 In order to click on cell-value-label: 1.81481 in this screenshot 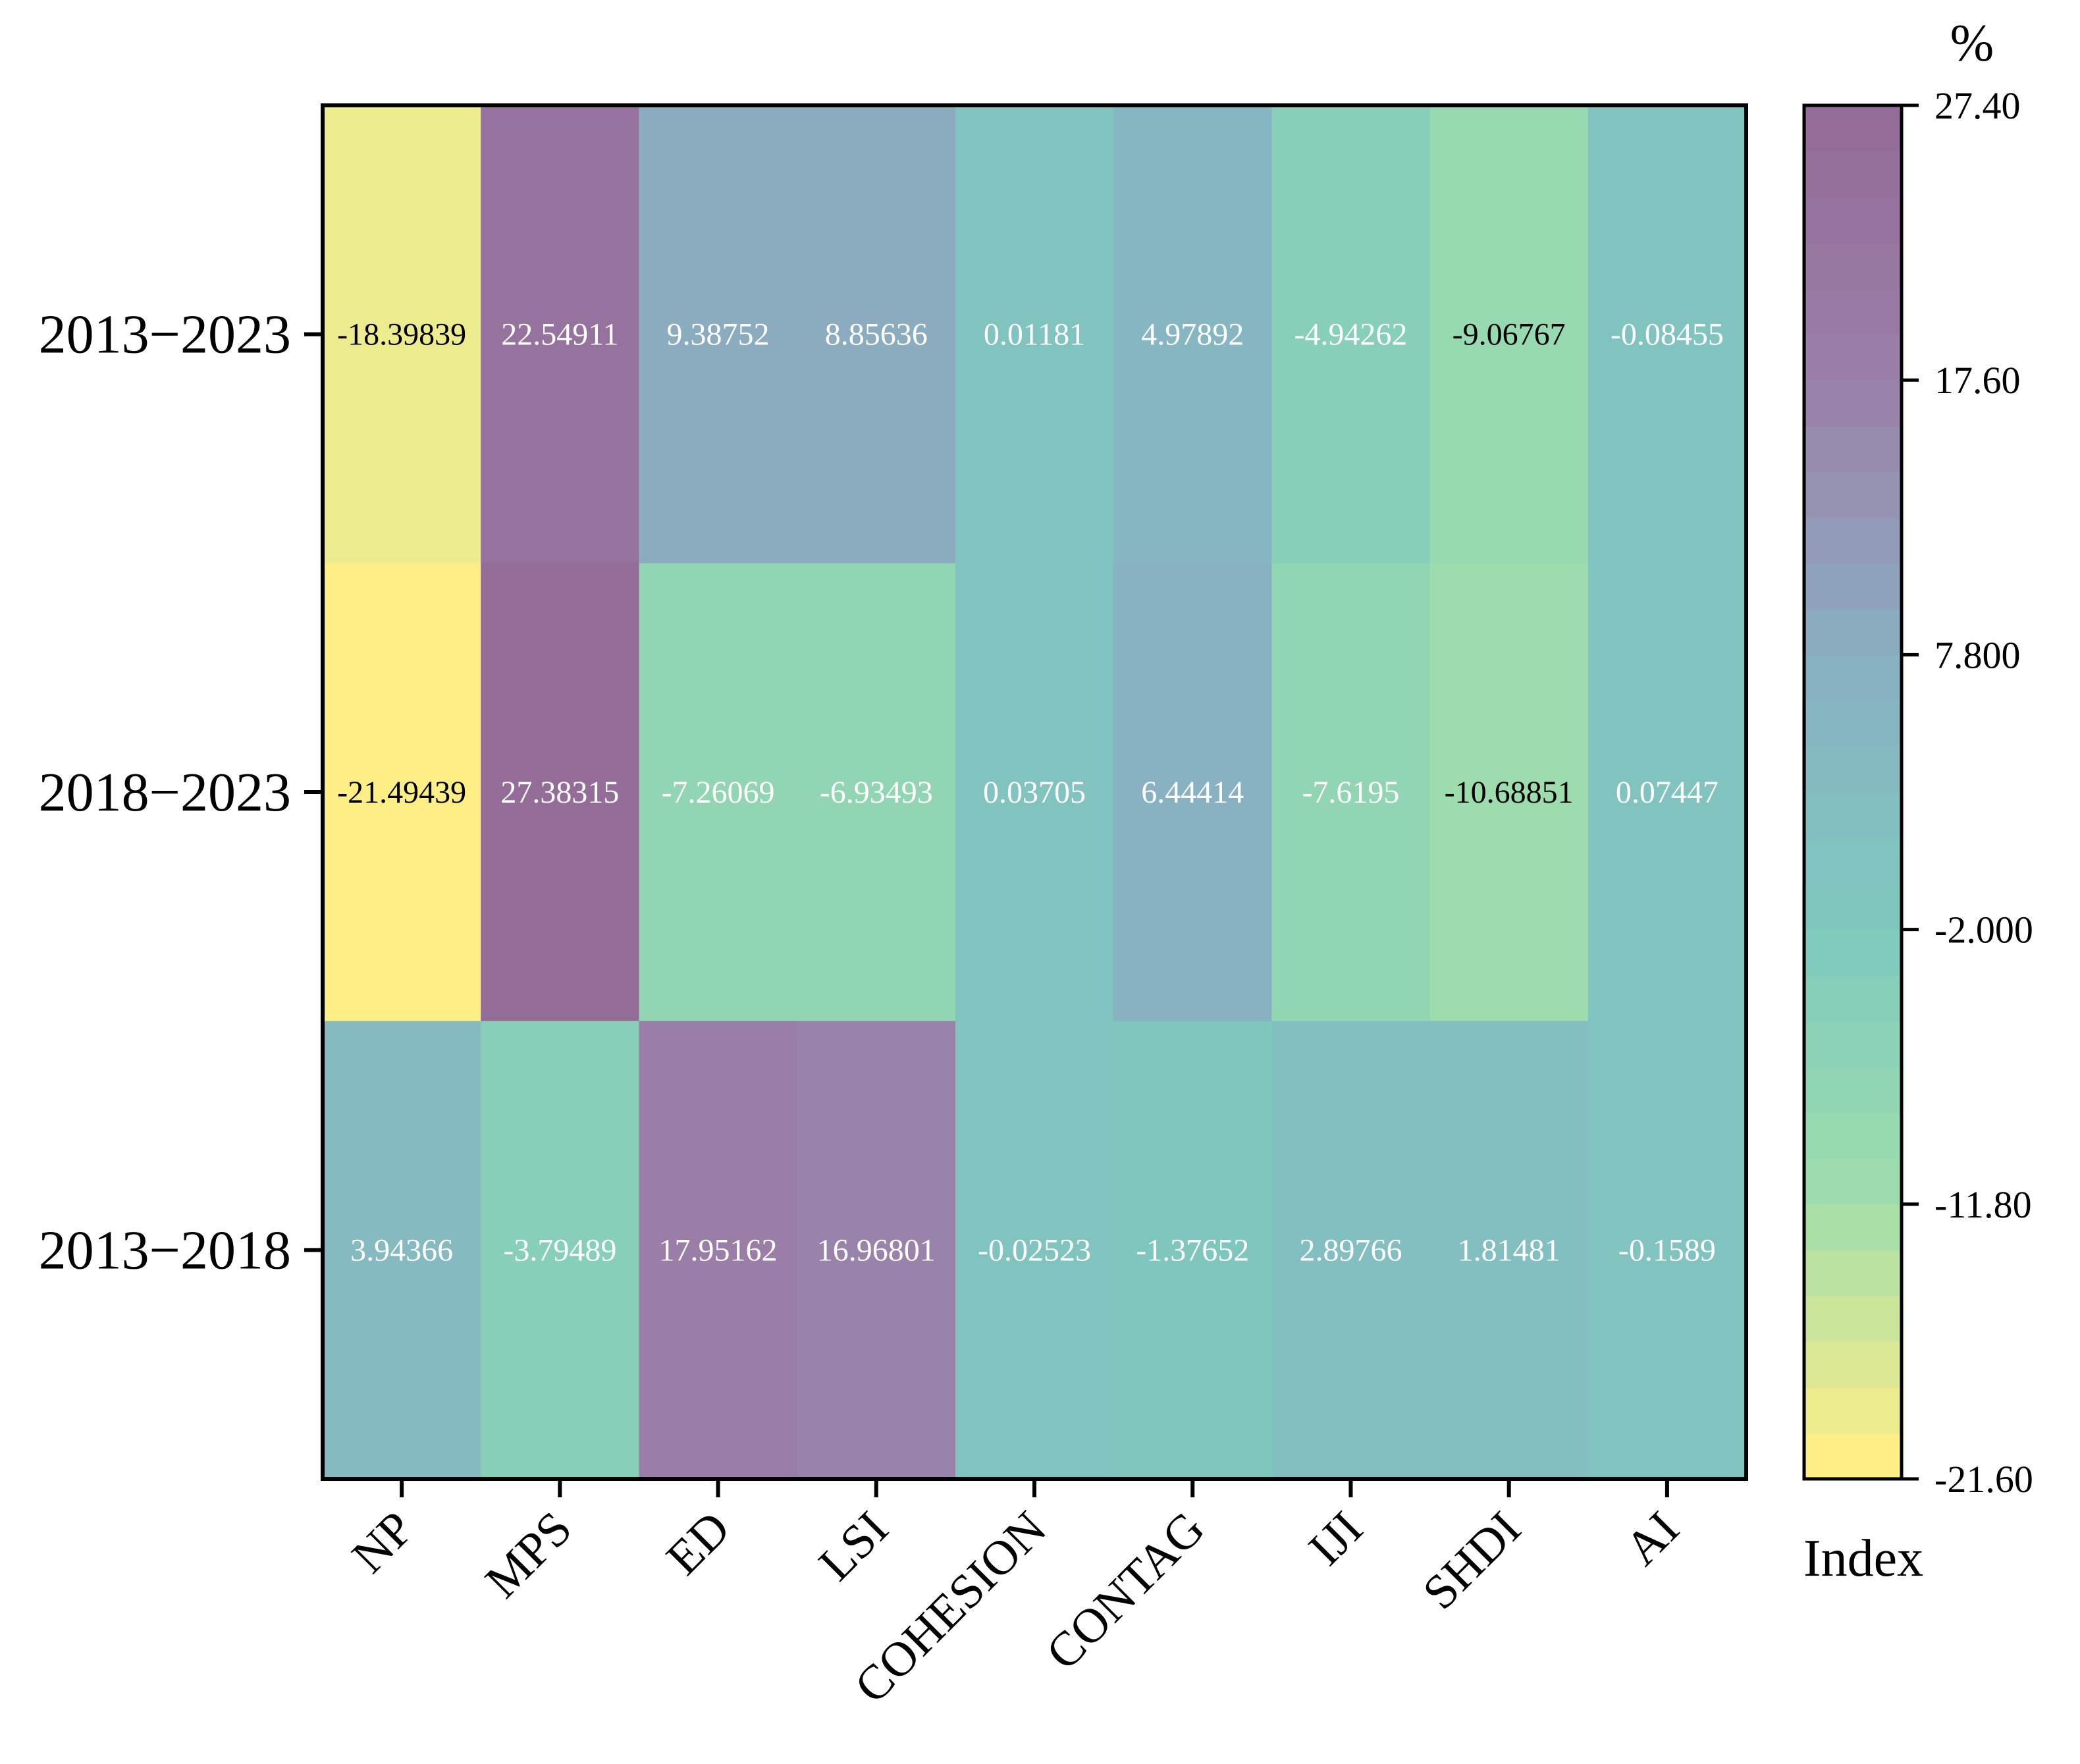, I will do `click(1509, 1250)`.